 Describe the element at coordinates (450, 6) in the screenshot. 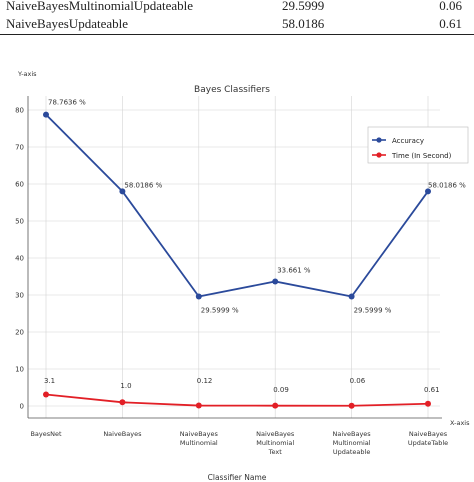

I see `time-cell: 0.06` at that location.